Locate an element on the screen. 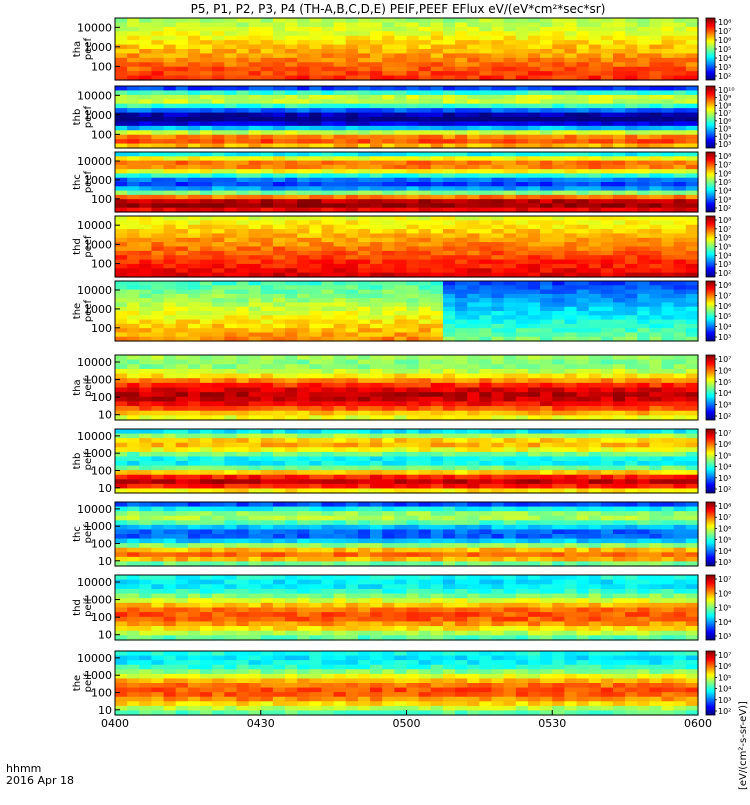 This screenshot has height=805, width=750. y-tick-label: 100 is located at coordinates (101, 328).